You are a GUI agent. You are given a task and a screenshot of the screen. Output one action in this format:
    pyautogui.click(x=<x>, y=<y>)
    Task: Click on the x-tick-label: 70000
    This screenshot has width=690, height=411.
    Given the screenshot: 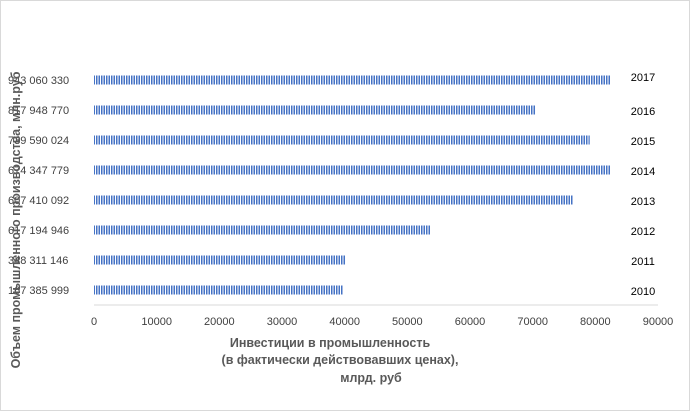 What is the action you would take?
    pyautogui.click(x=532, y=322)
    